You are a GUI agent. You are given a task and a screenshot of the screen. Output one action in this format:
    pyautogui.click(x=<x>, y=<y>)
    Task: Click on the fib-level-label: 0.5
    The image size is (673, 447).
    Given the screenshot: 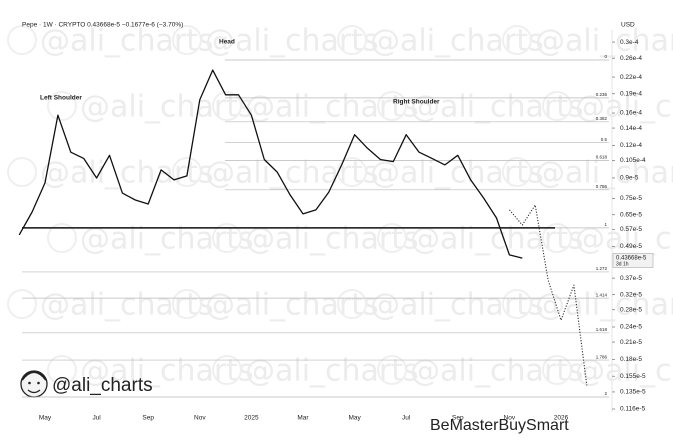 What is the action you would take?
    pyautogui.click(x=604, y=139)
    